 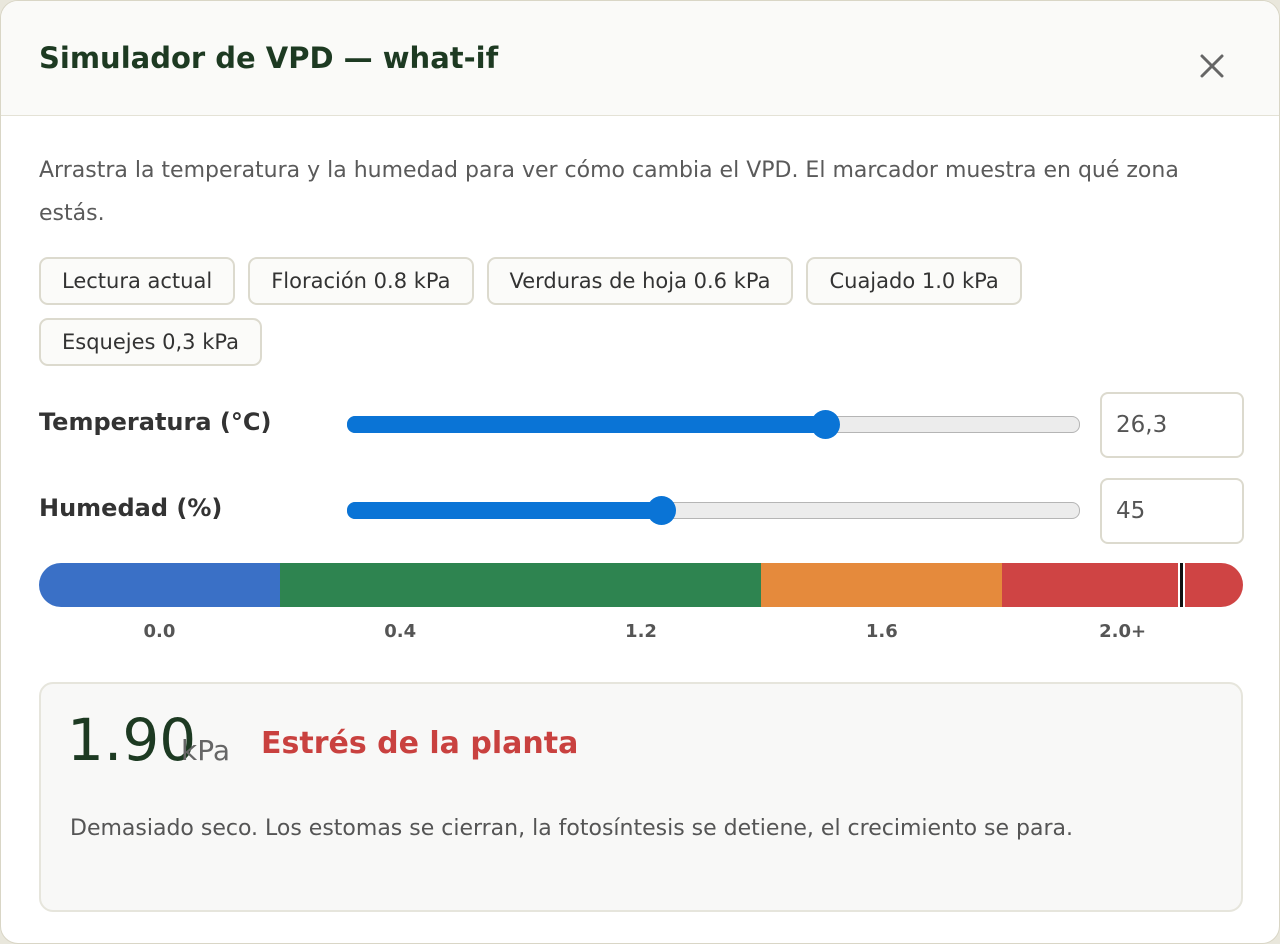 What do you see at coordinates (881, 631) in the screenshot?
I see `scale-label: 1.6` at bounding box center [881, 631].